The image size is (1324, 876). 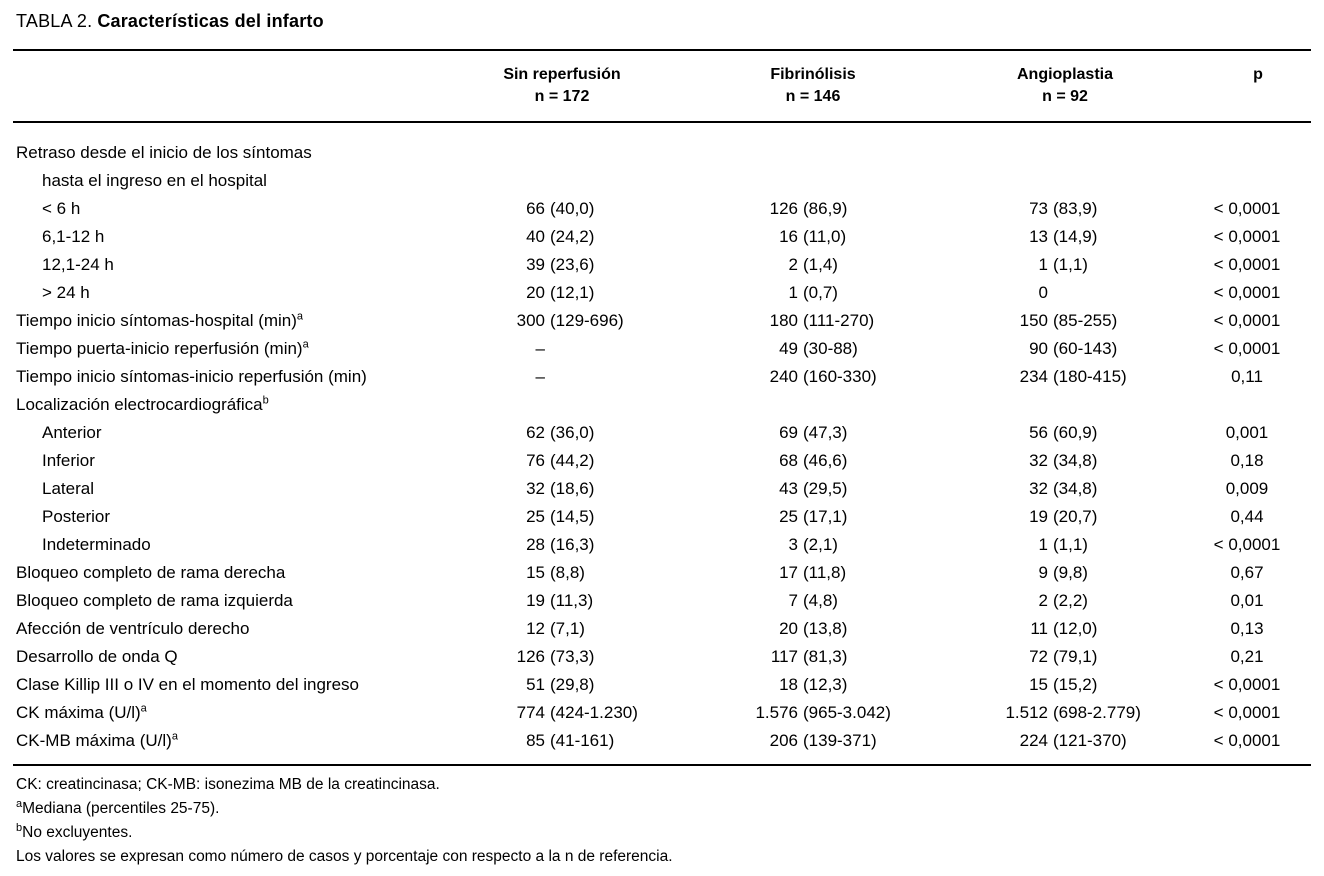 What do you see at coordinates (662, 209) in the screenshot?
I see `table-row: < 6 h (40,0) 66 (86,9) 126 (83,9) 73 < 0,0001` at bounding box center [662, 209].